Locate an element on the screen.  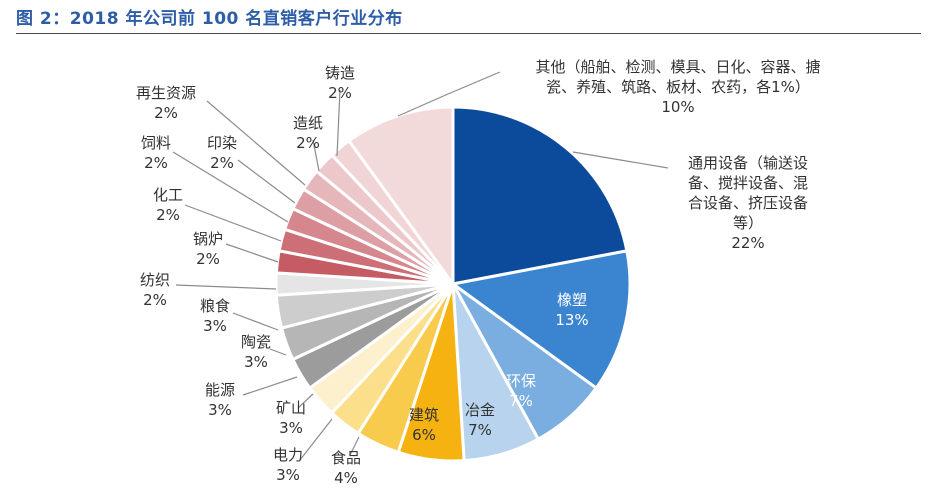
slice-category: 合设备、挤压设备 is located at coordinates (748, 203).